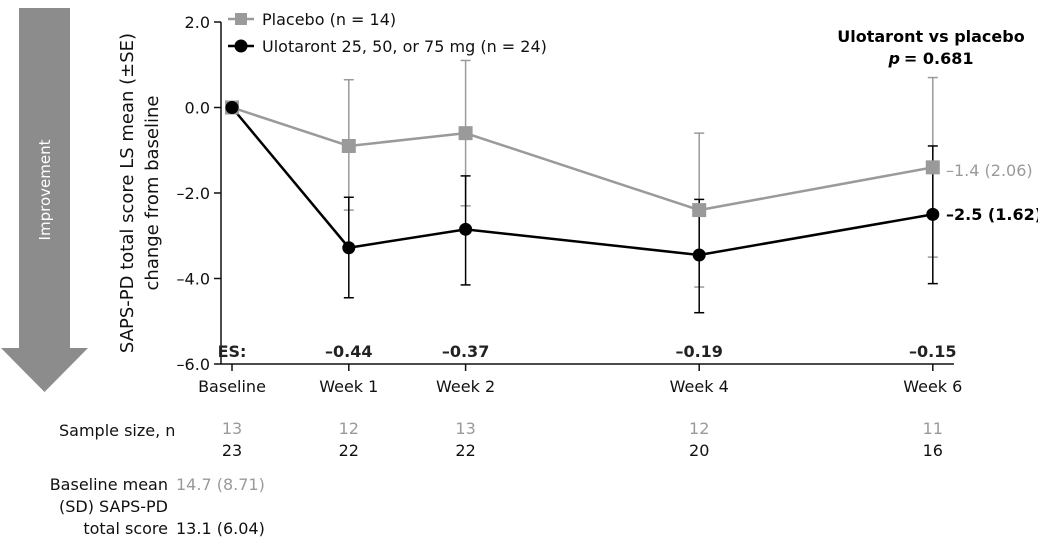  What do you see at coordinates (582, 439) in the screenshot?
I see `sample-size-row: 13 23 12 22 13 22 12 20 11 16` at bounding box center [582, 439].